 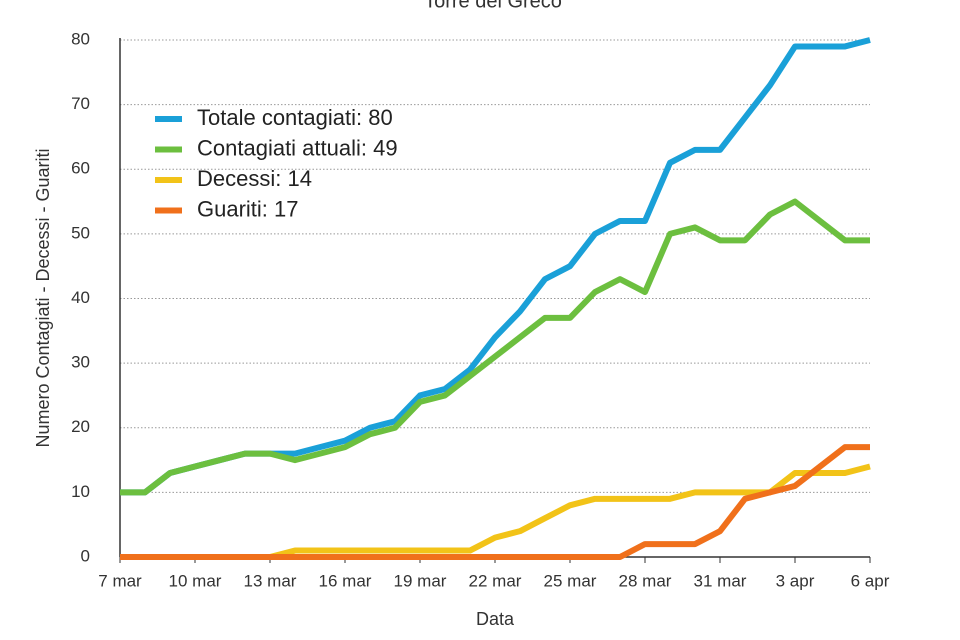 What do you see at coordinates (495, 619) in the screenshot?
I see `x-axis-label: Data` at bounding box center [495, 619].